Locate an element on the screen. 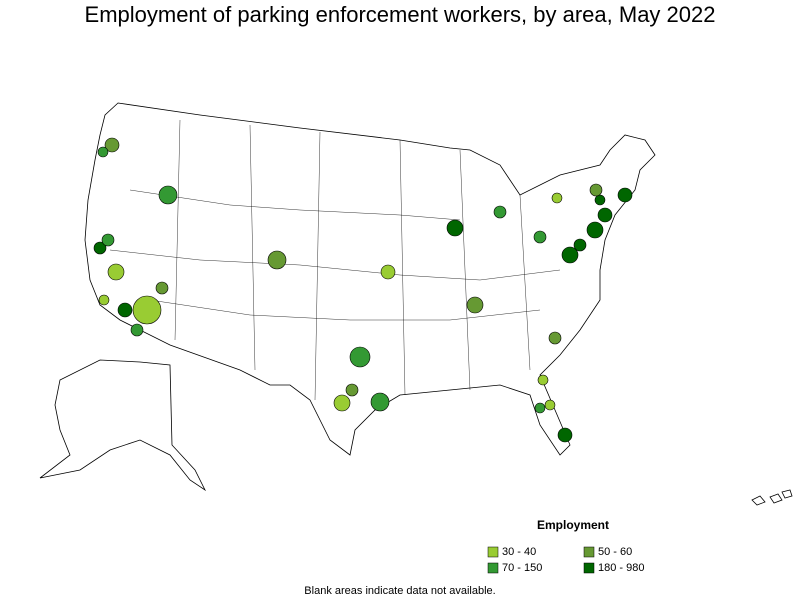  alaska is located at coordinates (123, 425).